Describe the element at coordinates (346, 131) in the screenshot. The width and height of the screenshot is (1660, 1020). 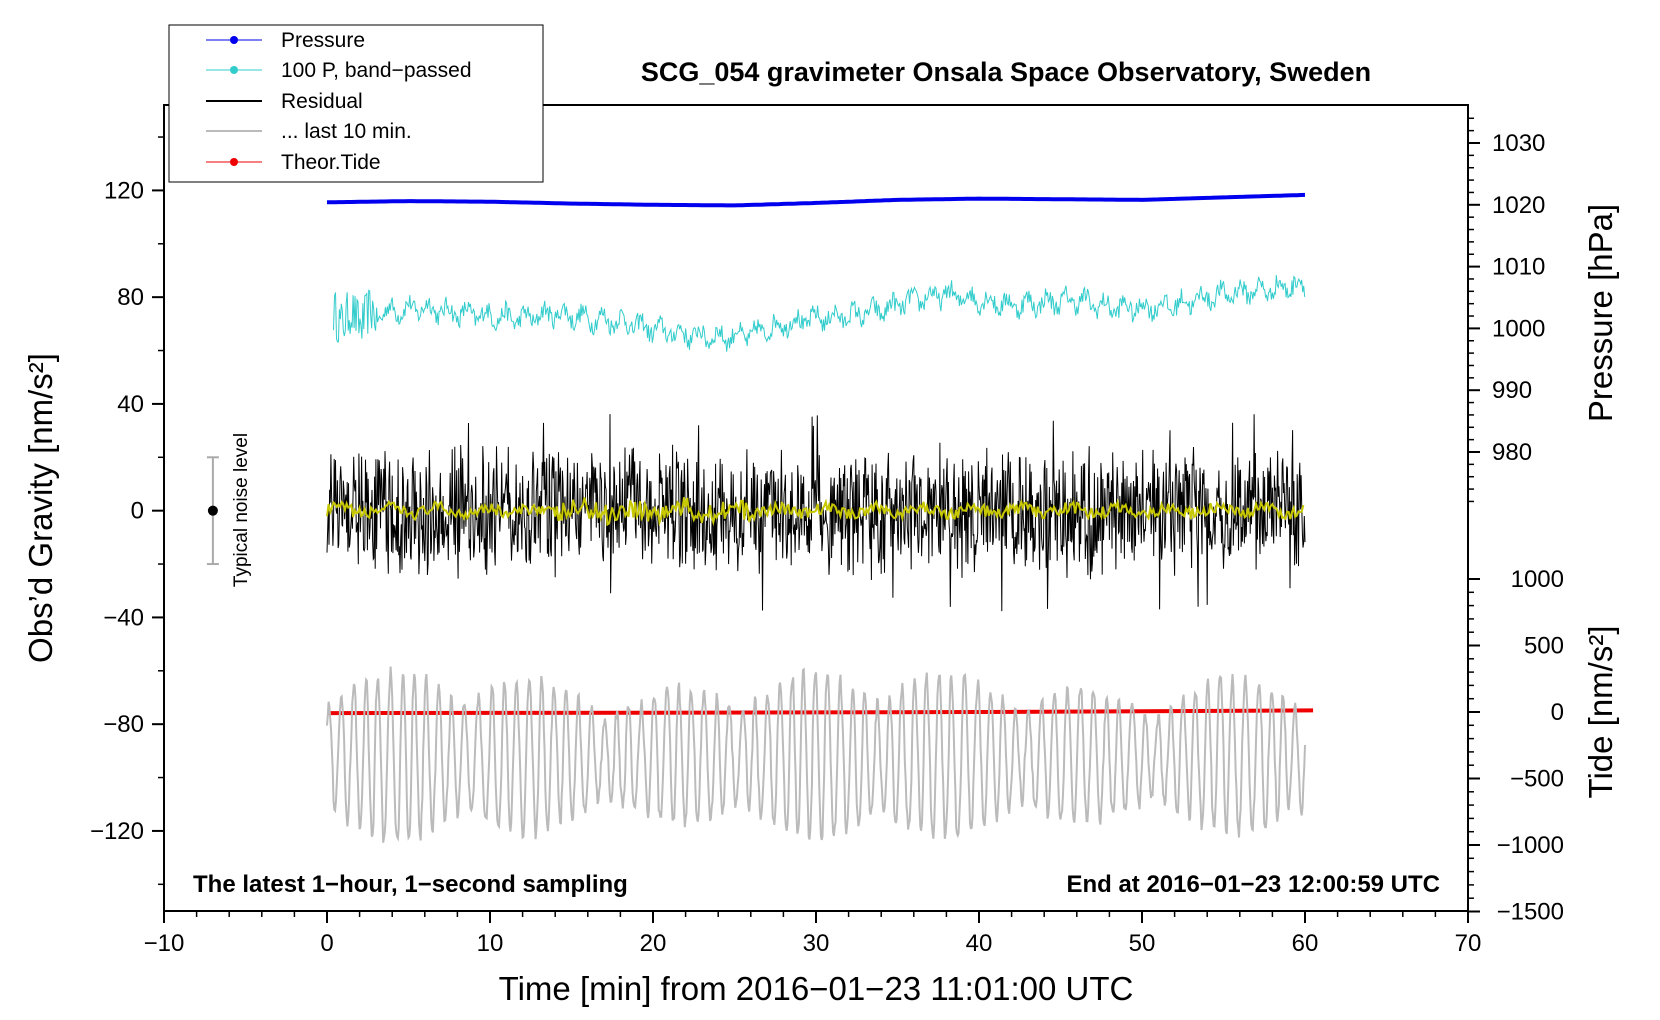
I see `legend-label-last-10-min: ... last 10 min.` at that location.